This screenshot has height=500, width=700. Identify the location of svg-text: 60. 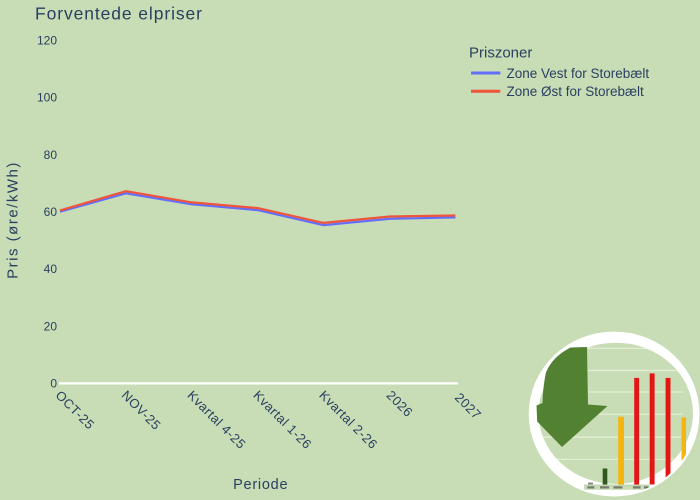
(51, 212).